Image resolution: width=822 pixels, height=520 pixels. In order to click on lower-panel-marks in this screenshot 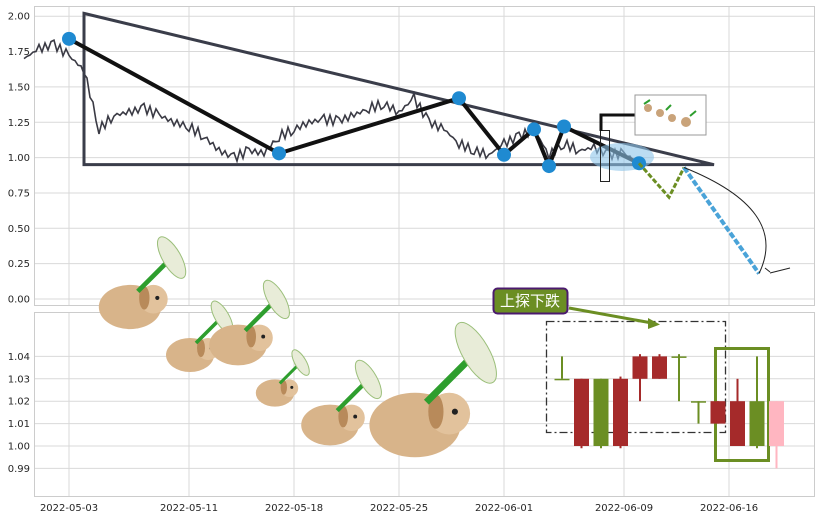, I will do `click(664, 394)`.